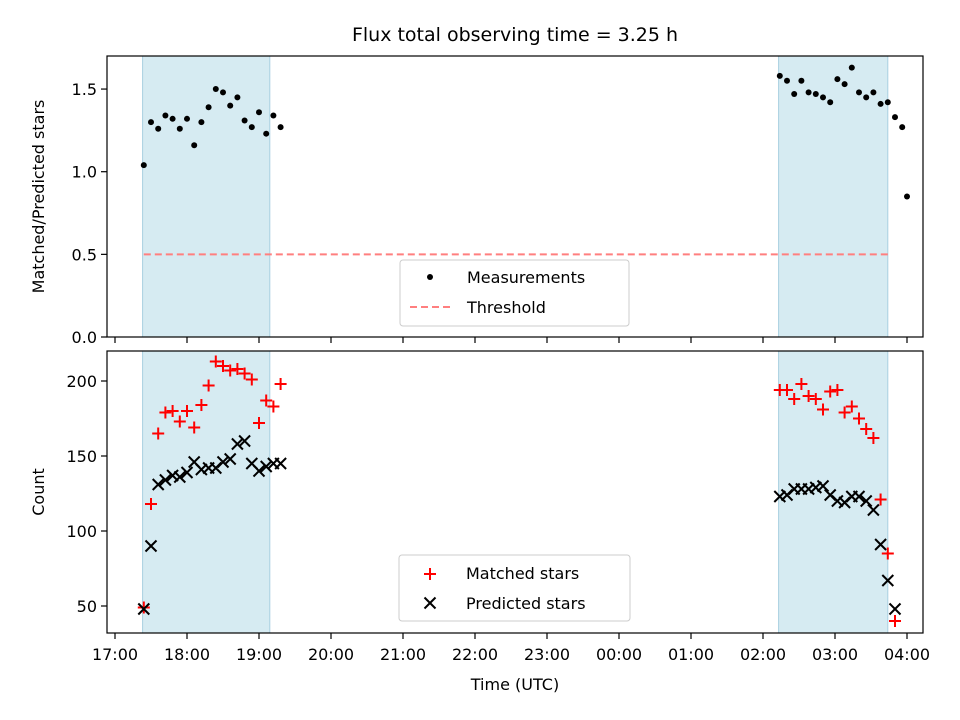 The height and width of the screenshot is (720, 960). I want to click on x-tick-label: 21:00, so click(403, 654).